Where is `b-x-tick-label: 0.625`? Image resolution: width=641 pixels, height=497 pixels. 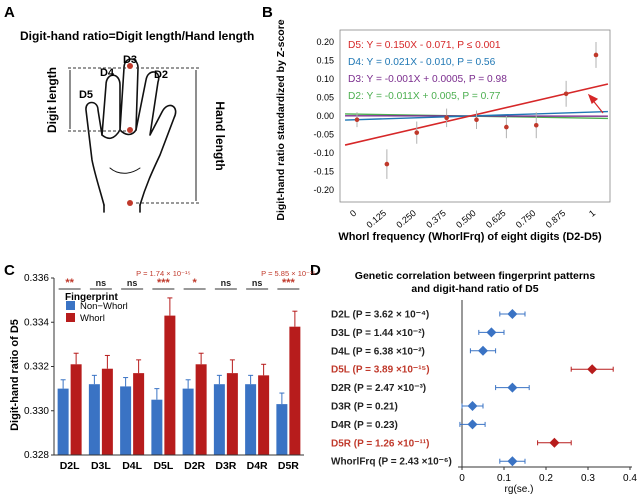
b-x-tick-label: 0.625 is located at coordinates (496, 219).